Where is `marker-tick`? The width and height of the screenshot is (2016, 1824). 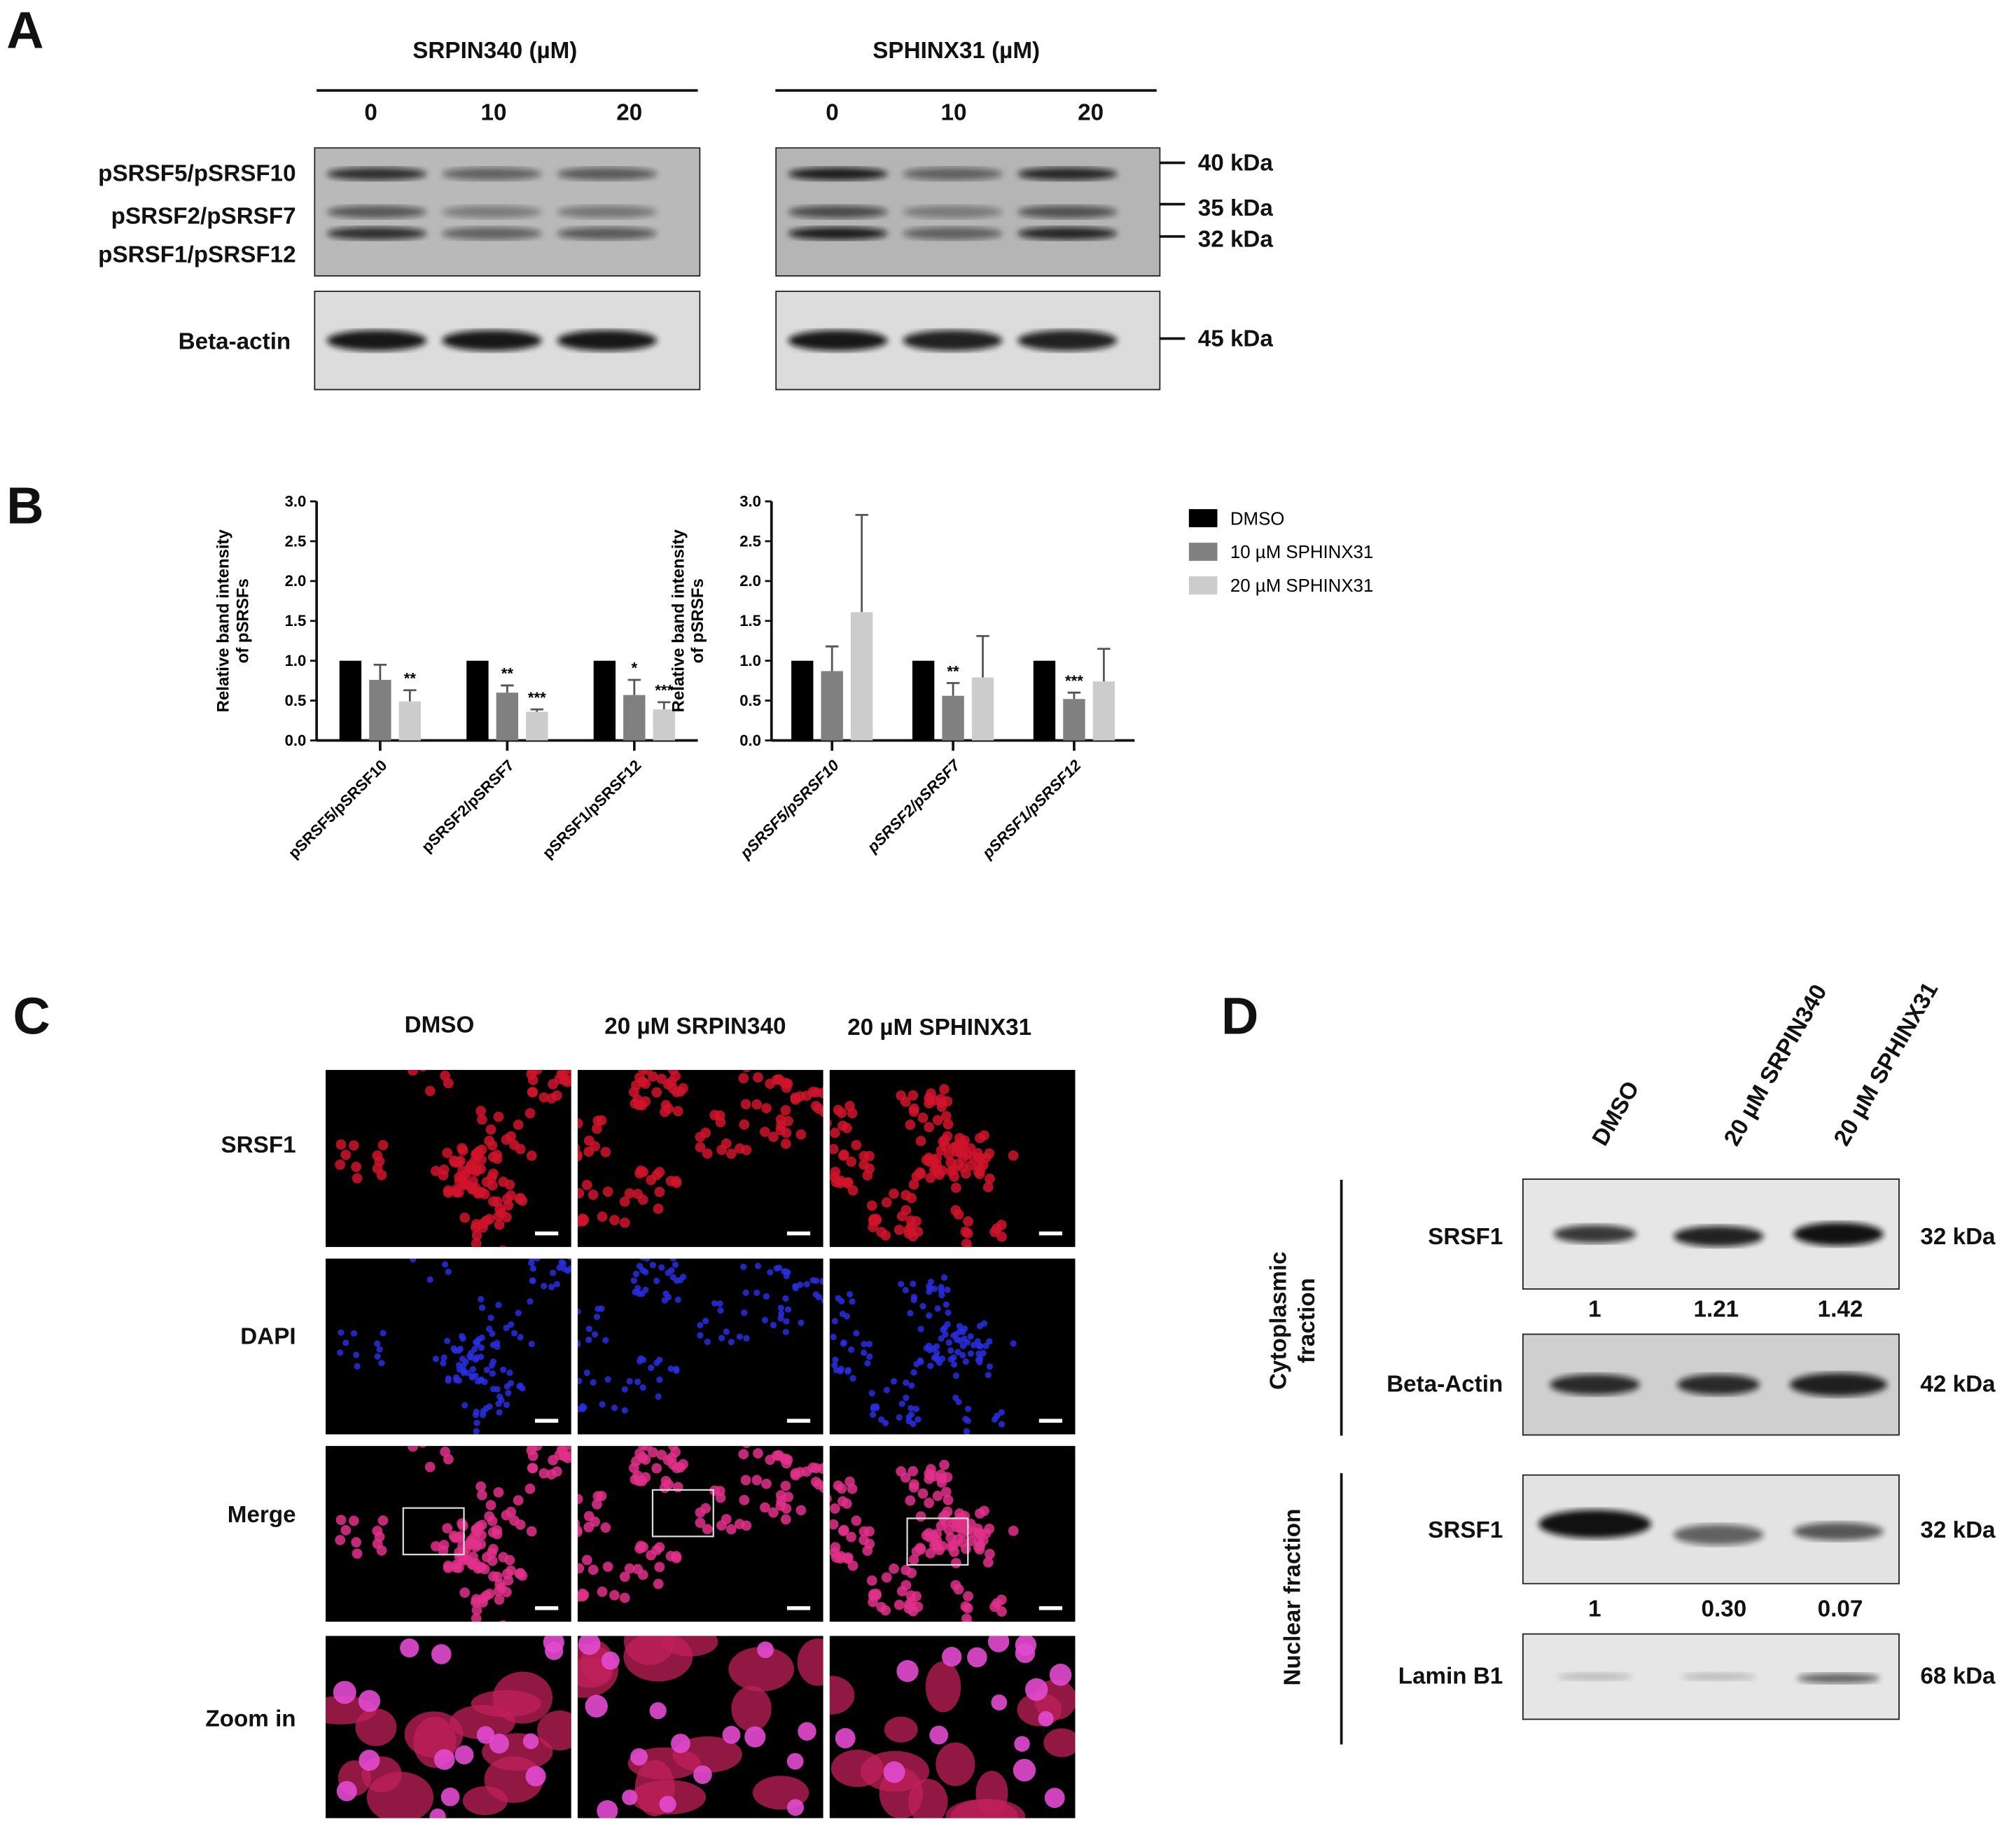
marker-tick is located at coordinates (1172, 237).